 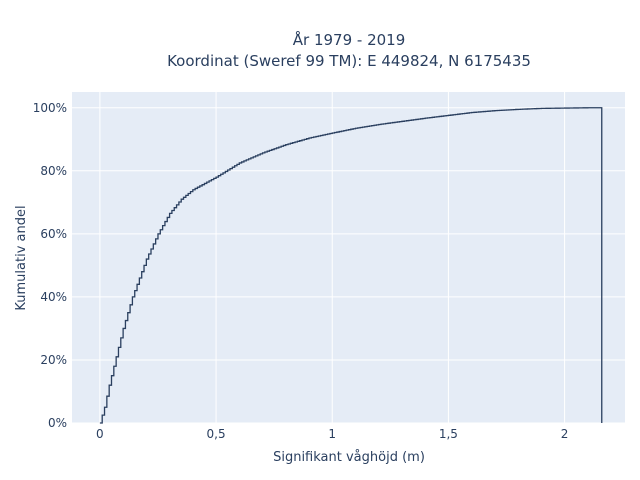 What do you see at coordinates (53, 297) in the screenshot?
I see `y-tick-label: 40%` at bounding box center [53, 297].